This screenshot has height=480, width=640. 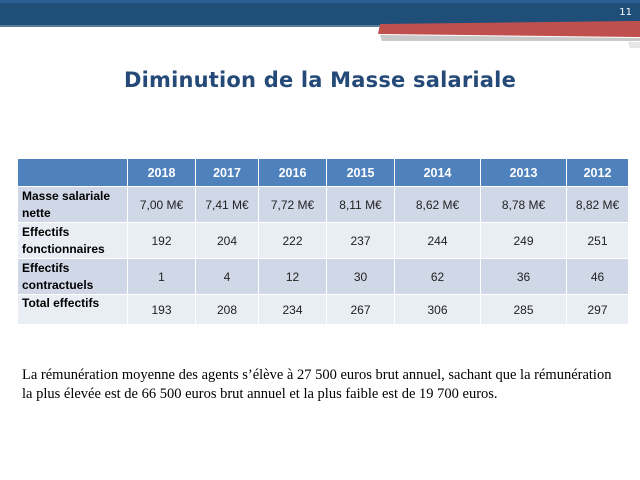 I want to click on table-cell: 12, so click(x=292, y=276).